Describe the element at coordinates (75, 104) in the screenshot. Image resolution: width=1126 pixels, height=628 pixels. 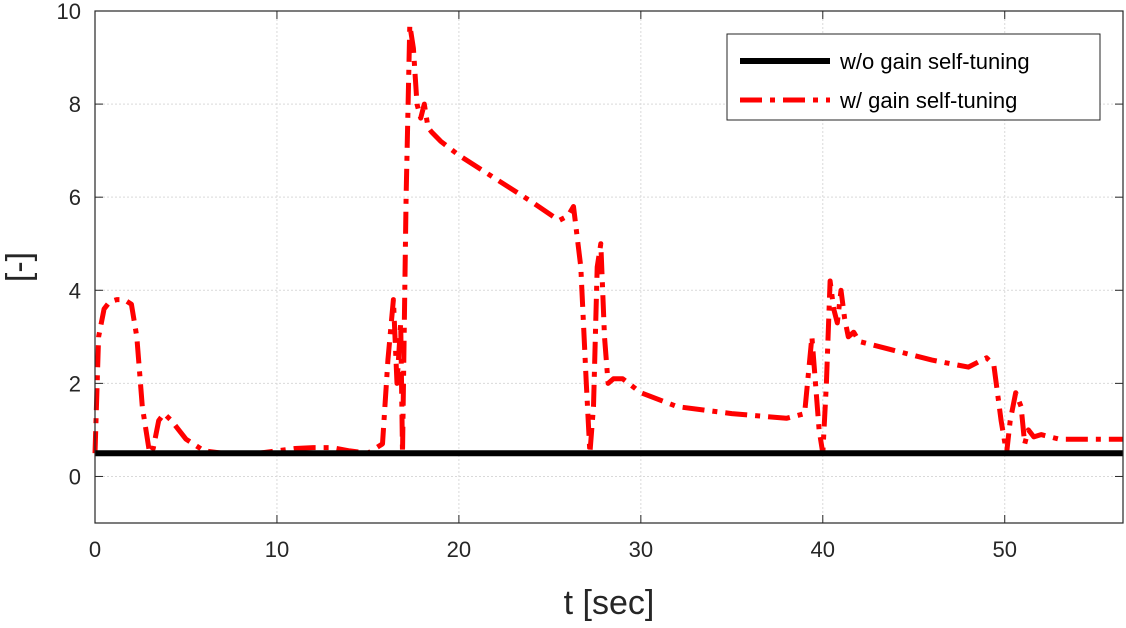
I see `y-tick-label: 8` at that location.